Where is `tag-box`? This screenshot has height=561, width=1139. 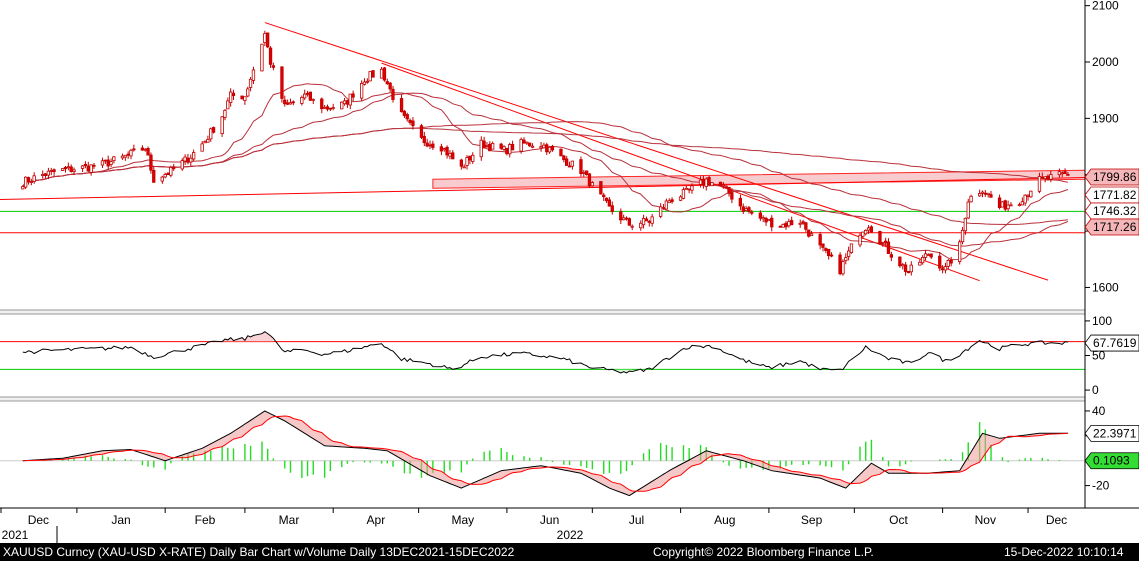 tag-box is located at coordinates (1111, 227).